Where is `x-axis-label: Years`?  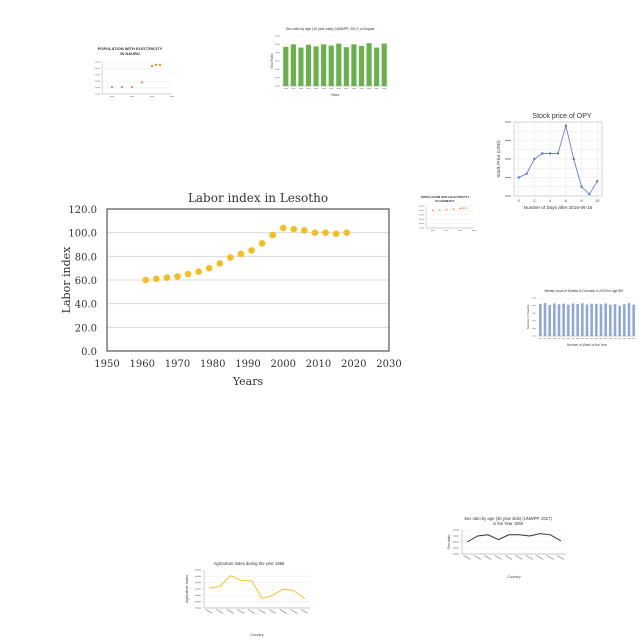
x-axis-label: Years is located at coordinates (248, 381).